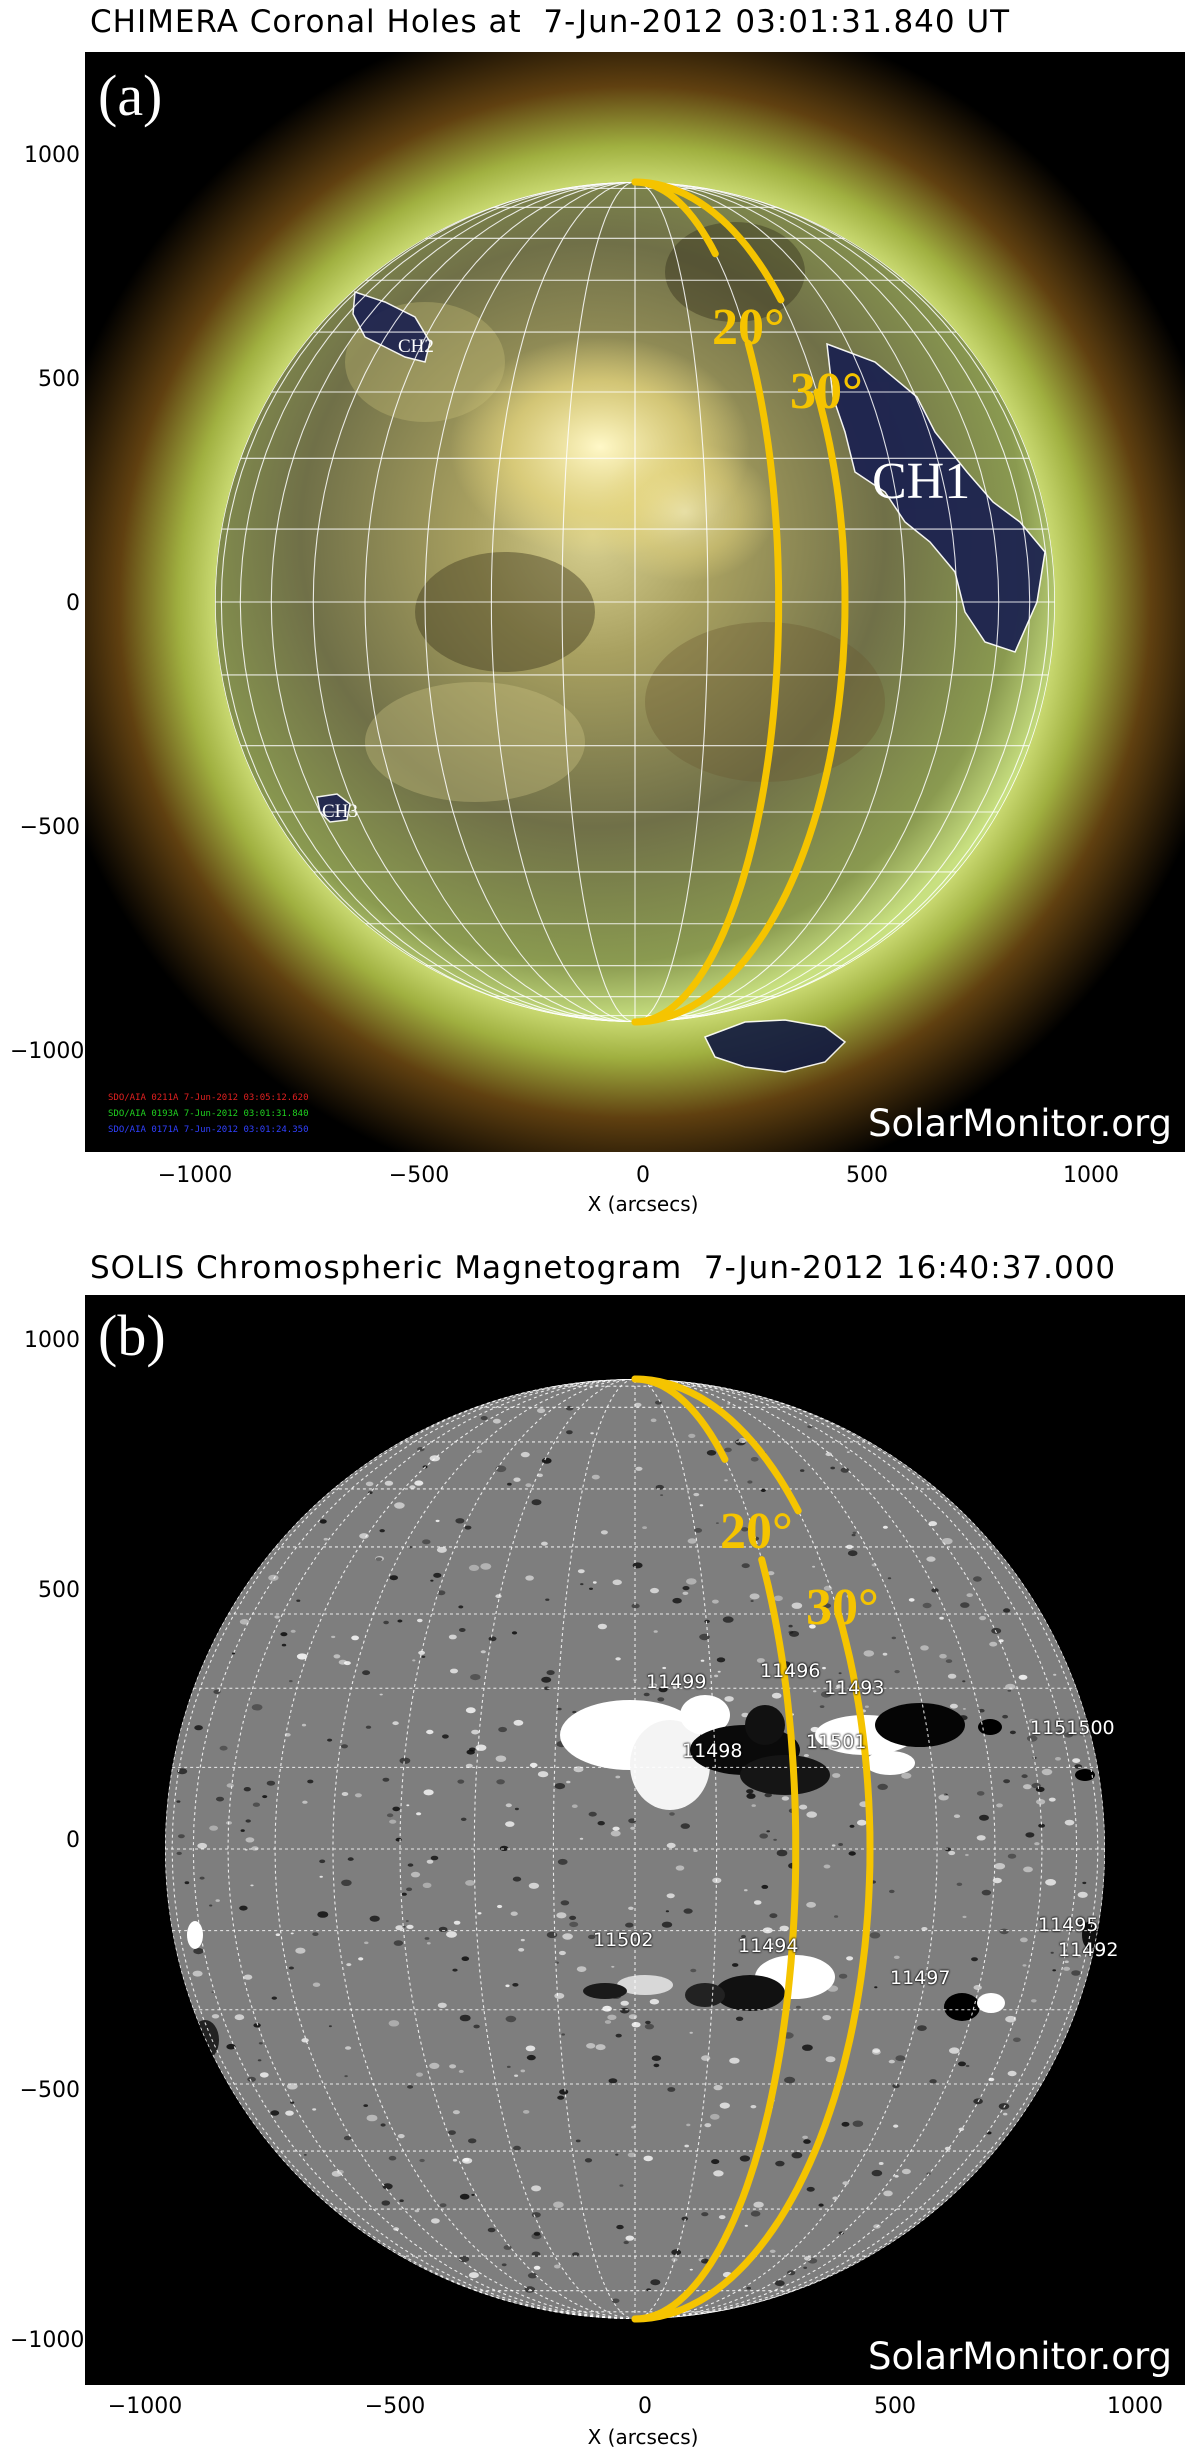  I want to click on instrument-line-171: SDO/AIA 0171A 7-Jun-2012 03:01:24.350, so click(208, 1130).